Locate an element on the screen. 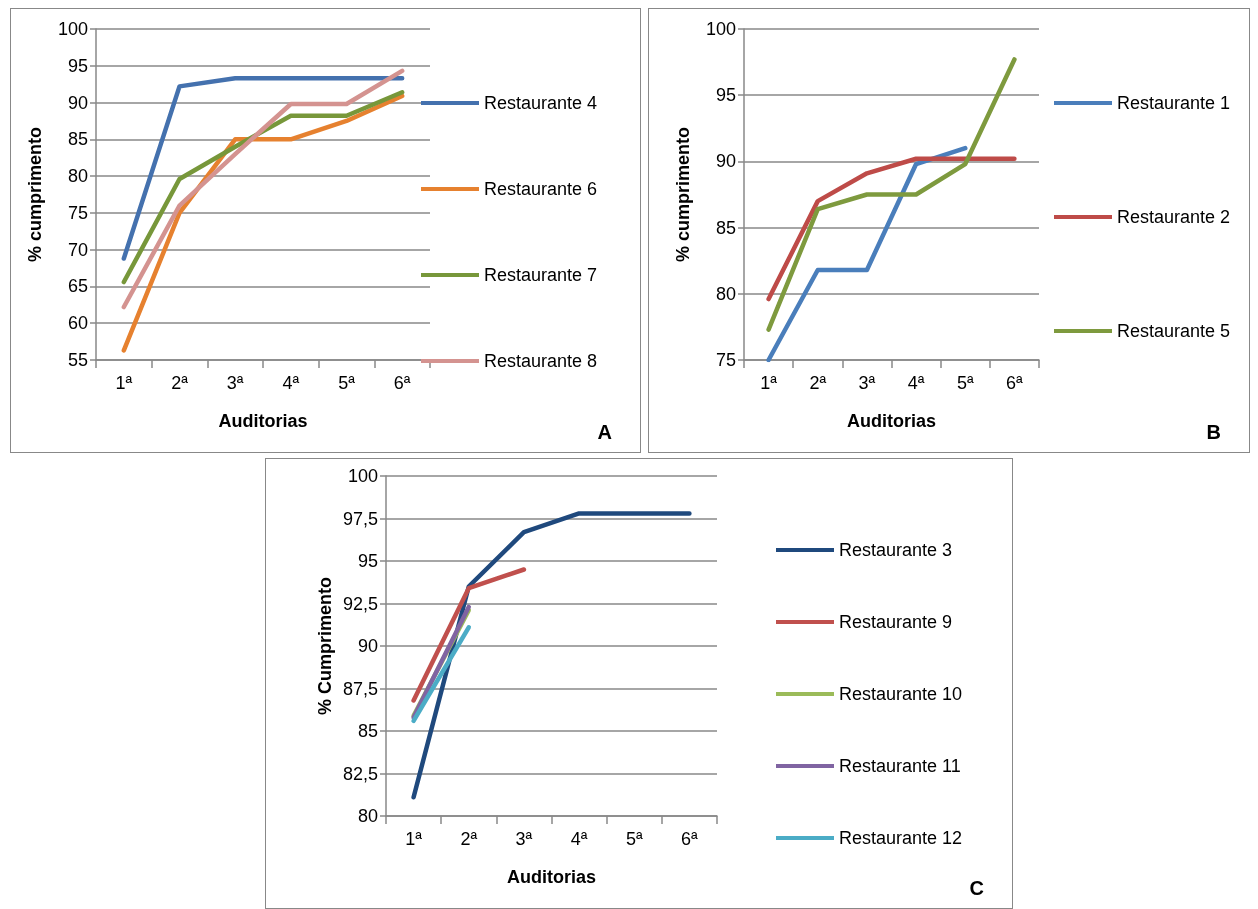  legend-label: Restaurante 5 is located at coordinates (1174, 331).